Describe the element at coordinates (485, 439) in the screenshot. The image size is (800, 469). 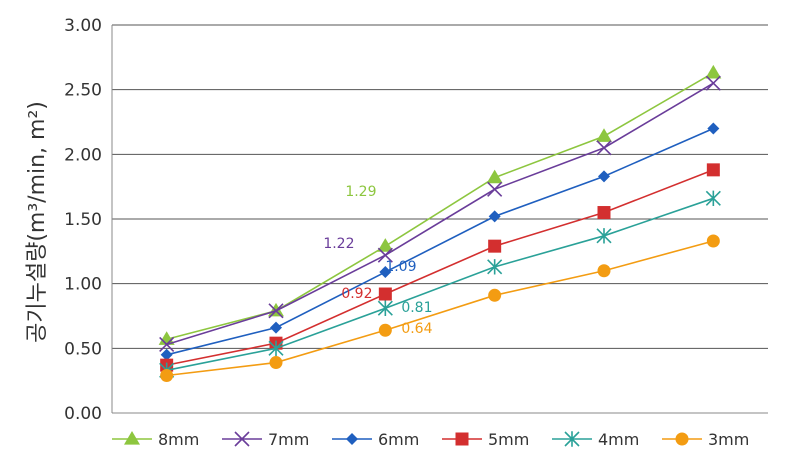
I see `legend-item: 5mm` at that location.